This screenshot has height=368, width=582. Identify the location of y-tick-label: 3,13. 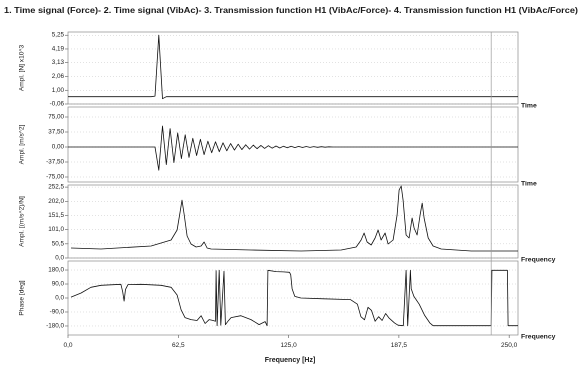
(58, 62).